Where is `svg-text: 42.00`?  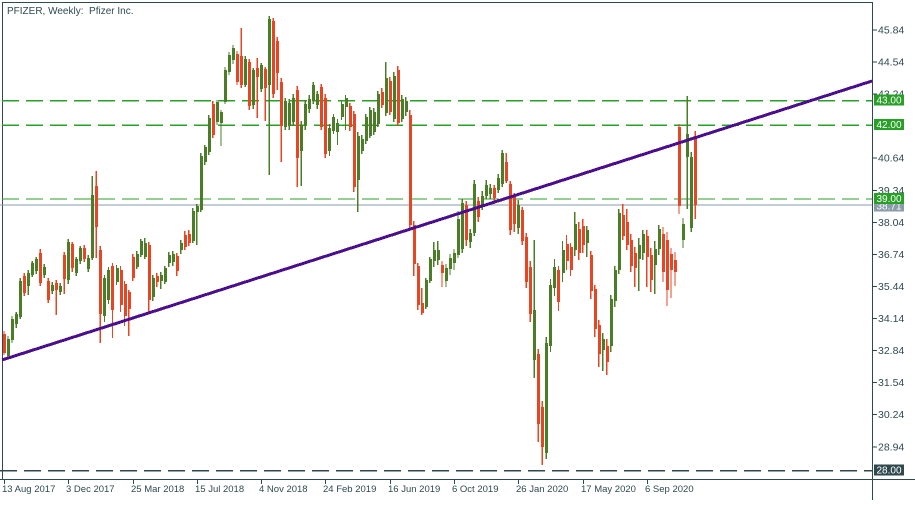 svg-text: 42.00 is located at coordinates (888, 125).